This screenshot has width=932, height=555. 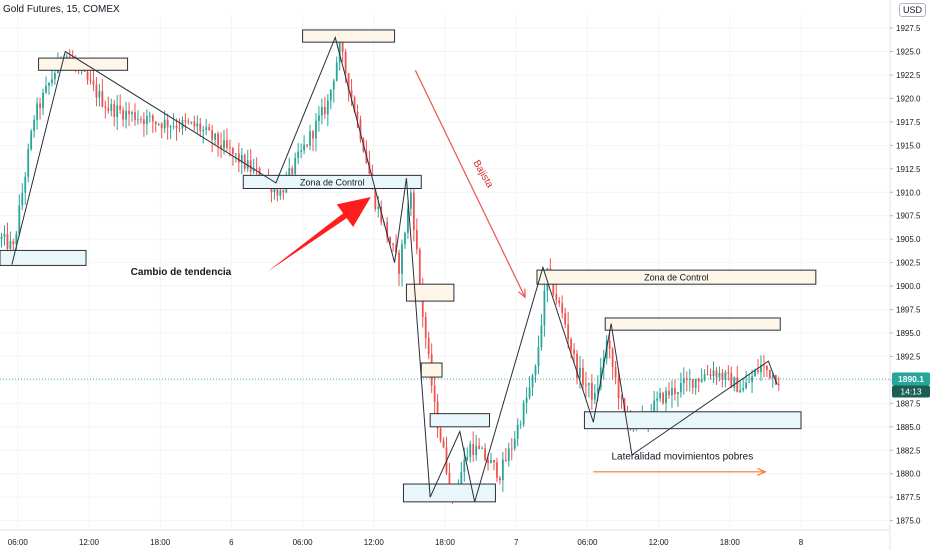 What do you see at coordinates (319, 234) in the screenshot?
I see `trend-change-arrow` at bounding box center [319, 234].